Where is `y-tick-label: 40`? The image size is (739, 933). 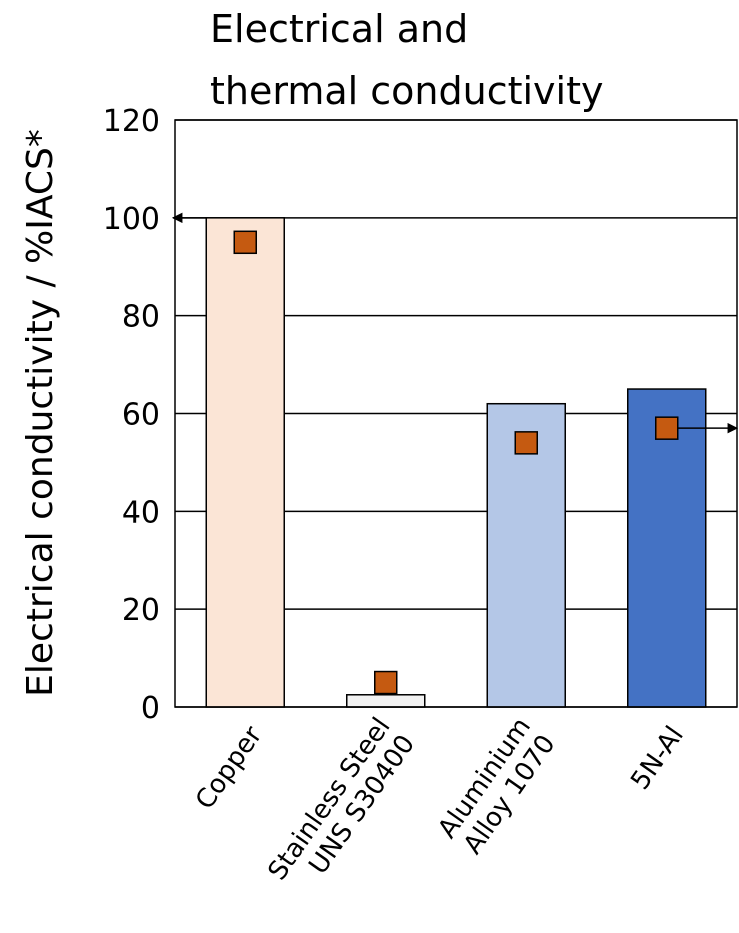
y-tick-label: 40 is located at coordinates (141, 512).